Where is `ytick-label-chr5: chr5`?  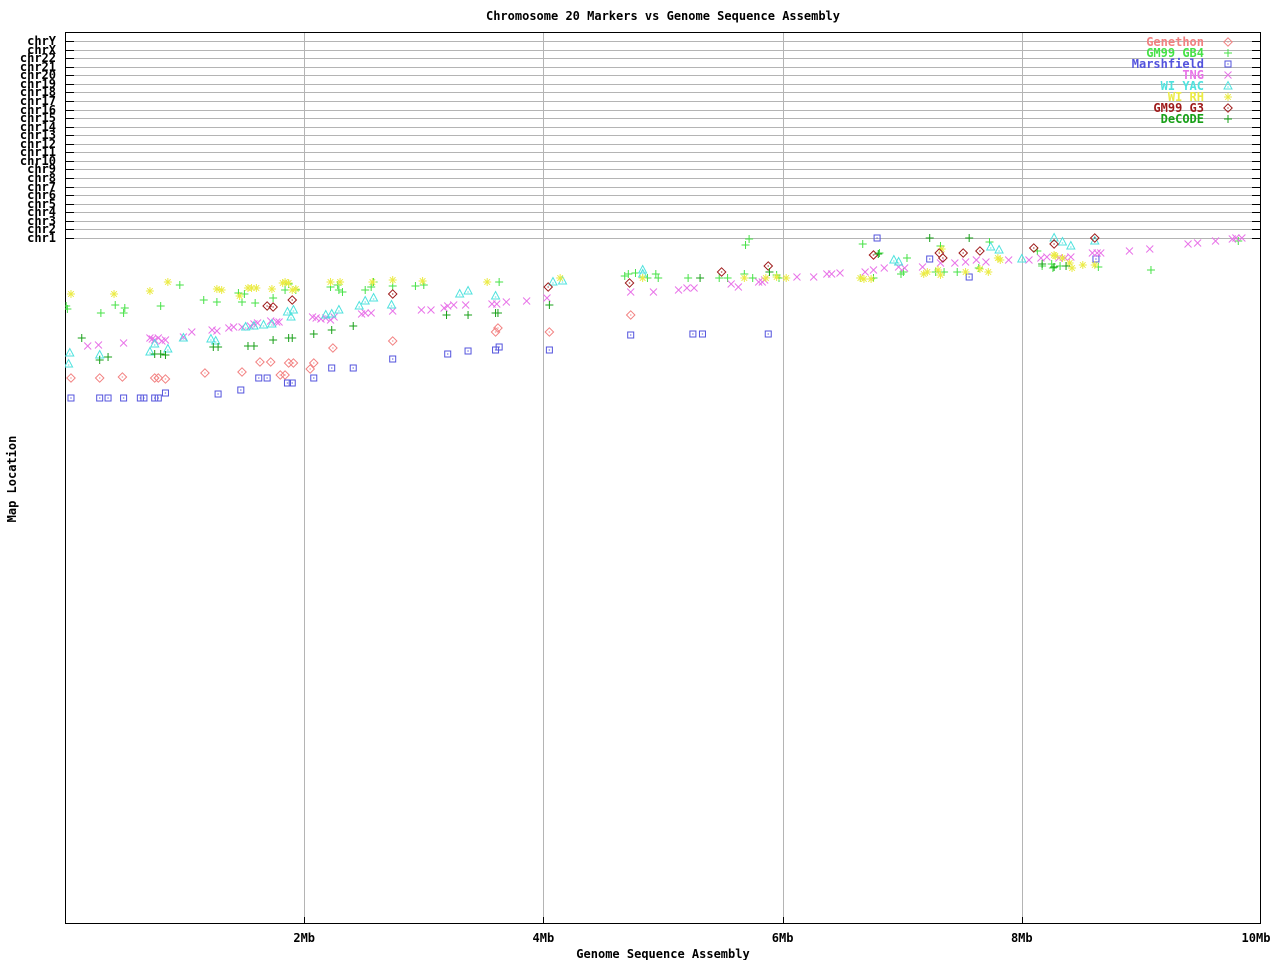 ytick-label-chr5: chr5 is located at coordinates (41, 204).